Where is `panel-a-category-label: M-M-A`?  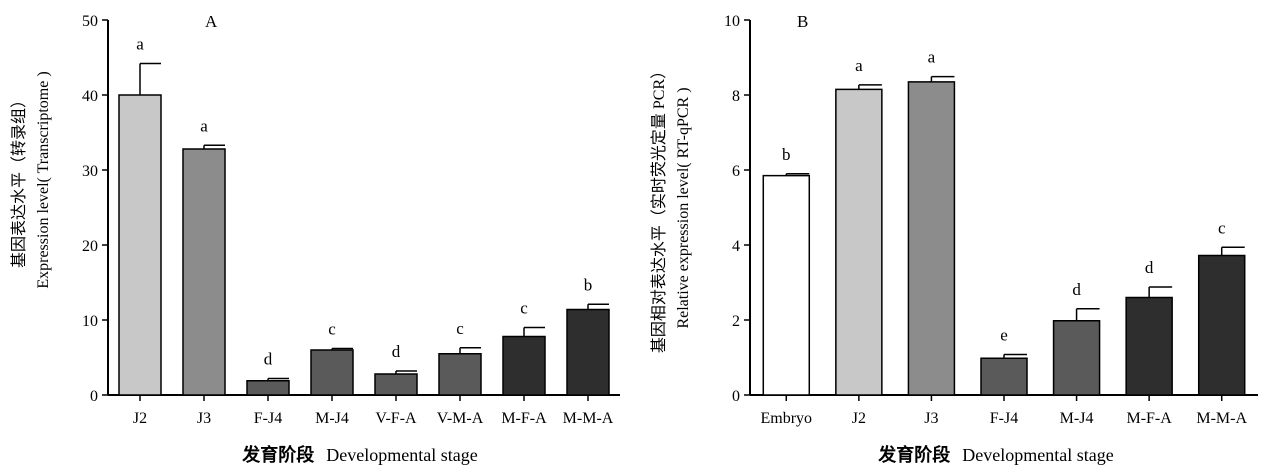 panel-a-category-label: M-M-A is located at coordinates (588, 418).